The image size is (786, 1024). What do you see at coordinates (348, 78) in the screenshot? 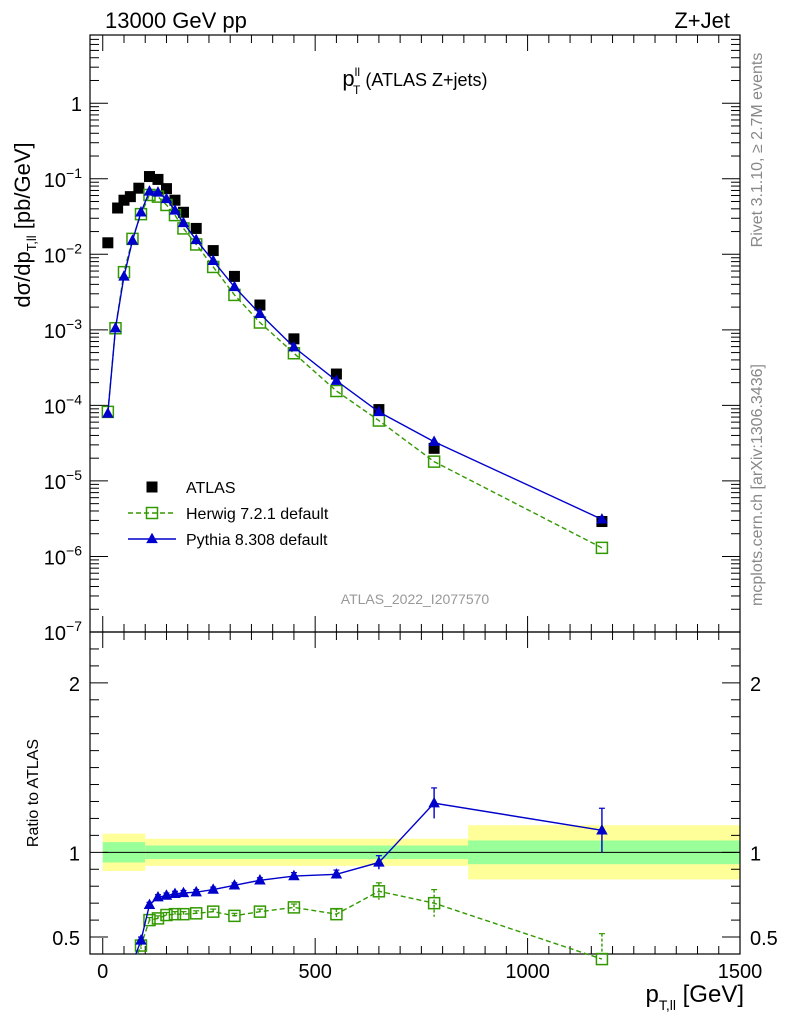
I see `title-main: p` at bounding box center [348, 78].